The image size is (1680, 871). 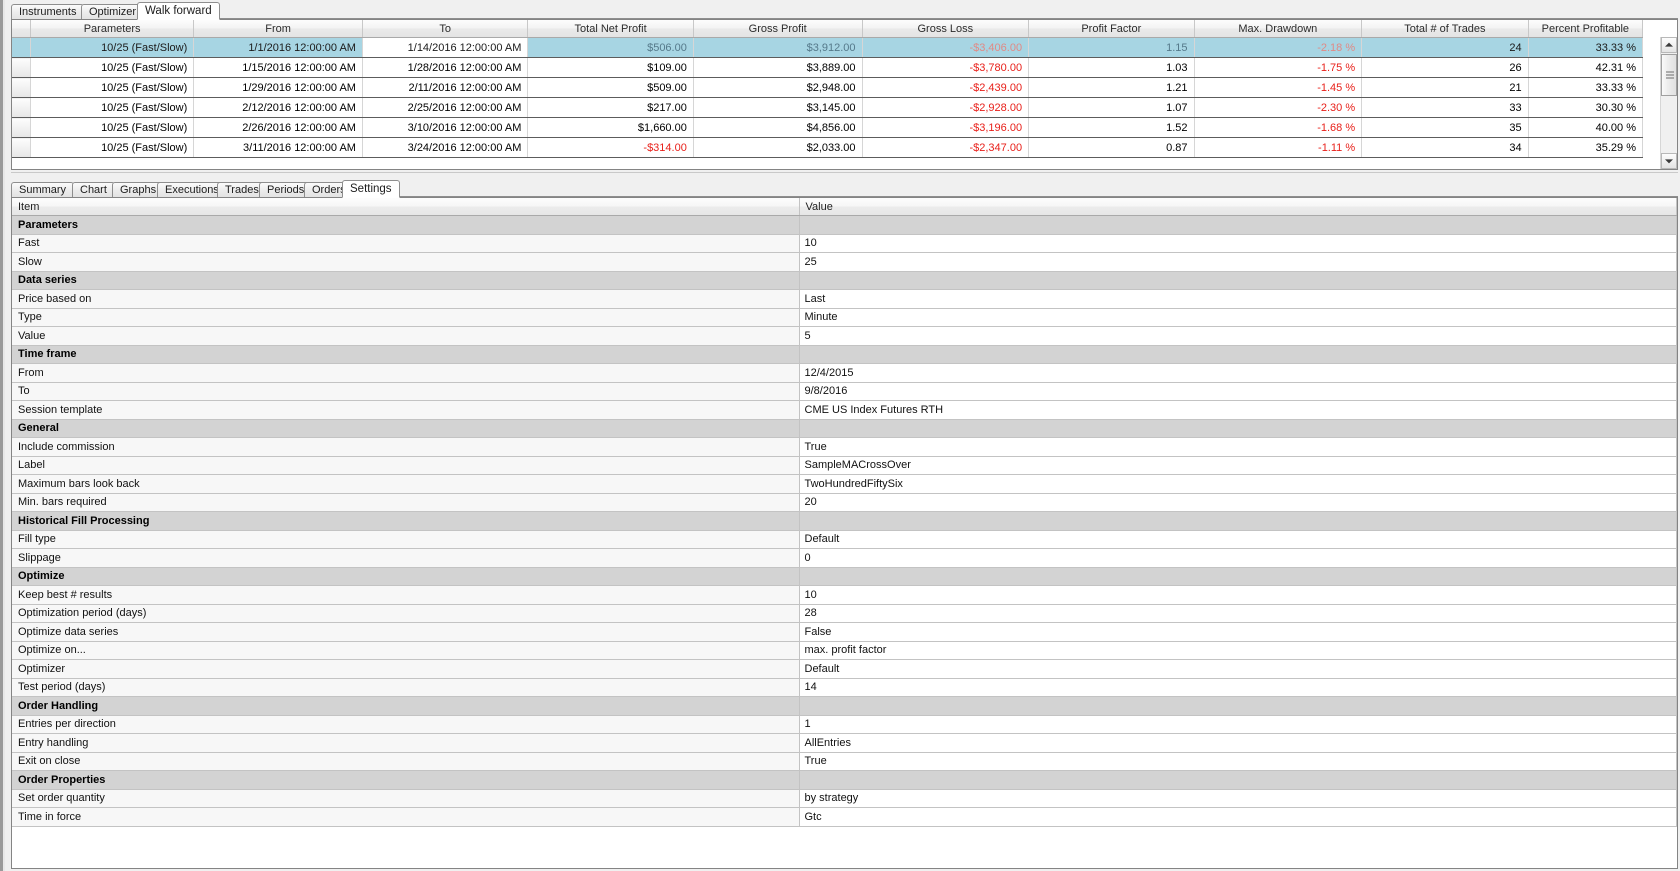 I want to click on cell-gross-profit: $3,889.00, so click(x=778, y=67).